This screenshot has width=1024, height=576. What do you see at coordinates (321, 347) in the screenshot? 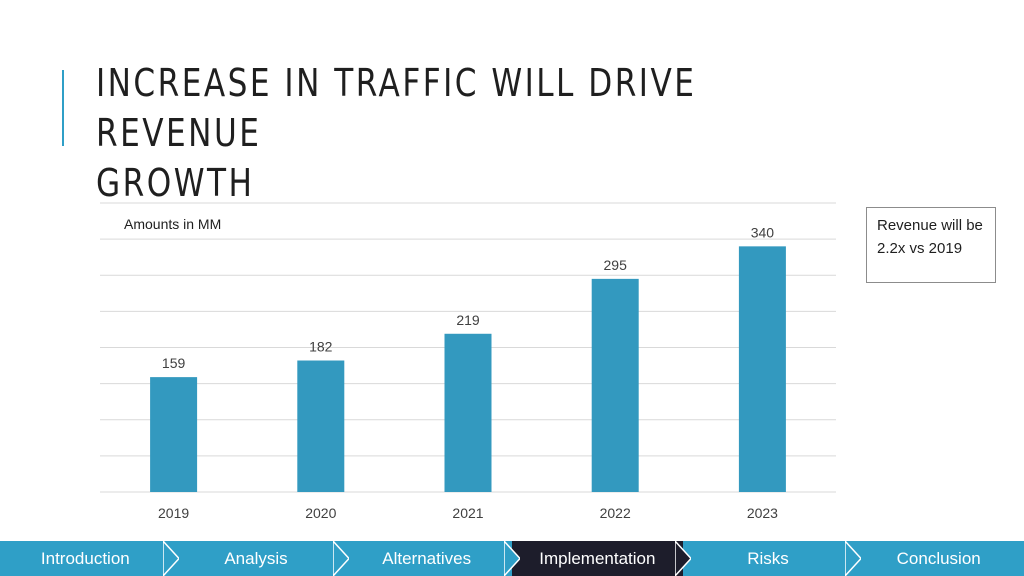
I see `chart-data-label-2020: 182` at bounding box center [321, 347].